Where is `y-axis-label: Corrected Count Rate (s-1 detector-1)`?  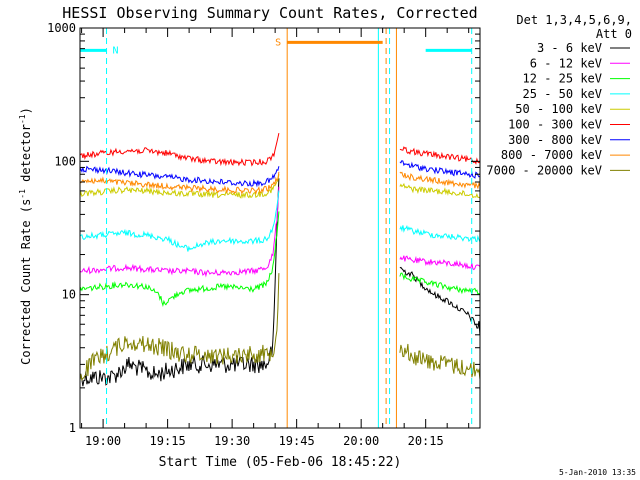 y-axis-label: Corrected Count Rate (s-1 detector-1) is located at coordinates (25, 236).